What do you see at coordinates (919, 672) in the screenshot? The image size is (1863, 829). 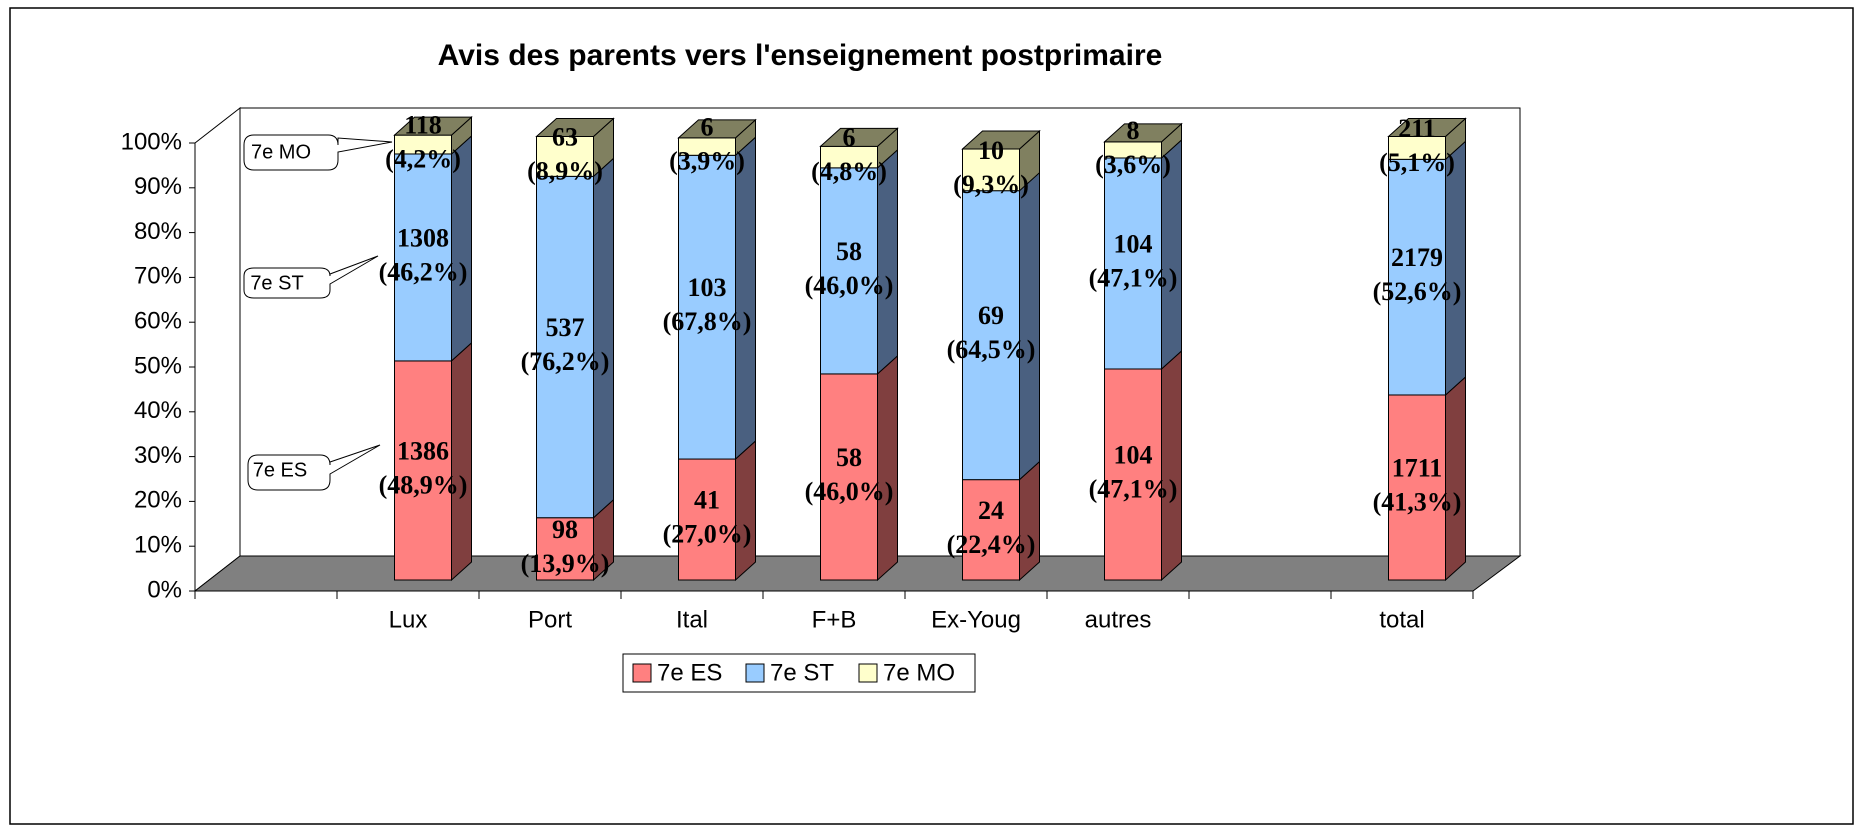 I see `legend-label: 7e MO` at bounding box center [919, 672].